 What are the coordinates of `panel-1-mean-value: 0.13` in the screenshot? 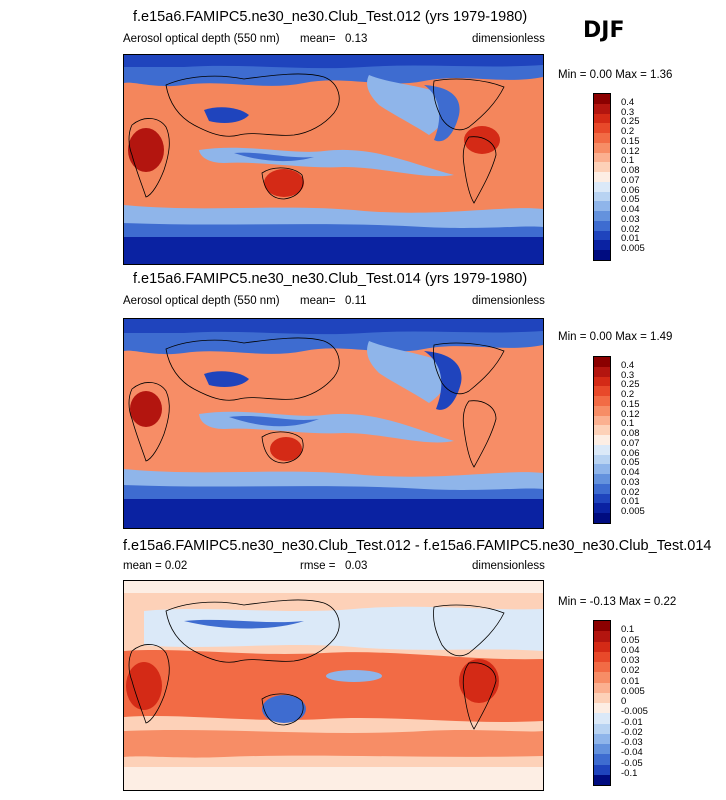 It's located at (356, 39).